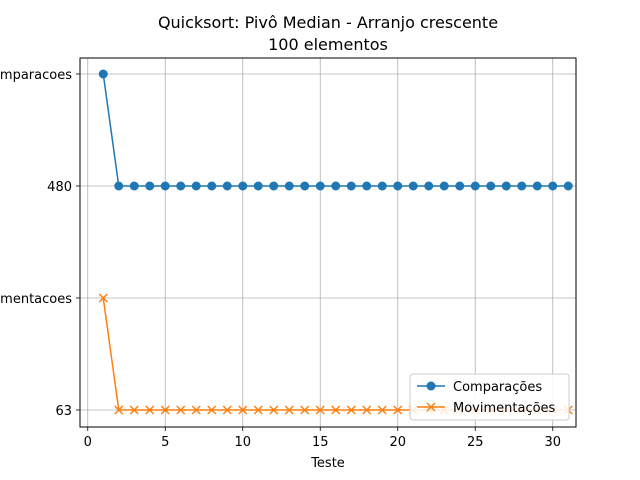 This screenshot has width=640, height=480. Describe the element at coordinates (59, 187) in the screenshot. I see `y-tick-label: 480` at that location.